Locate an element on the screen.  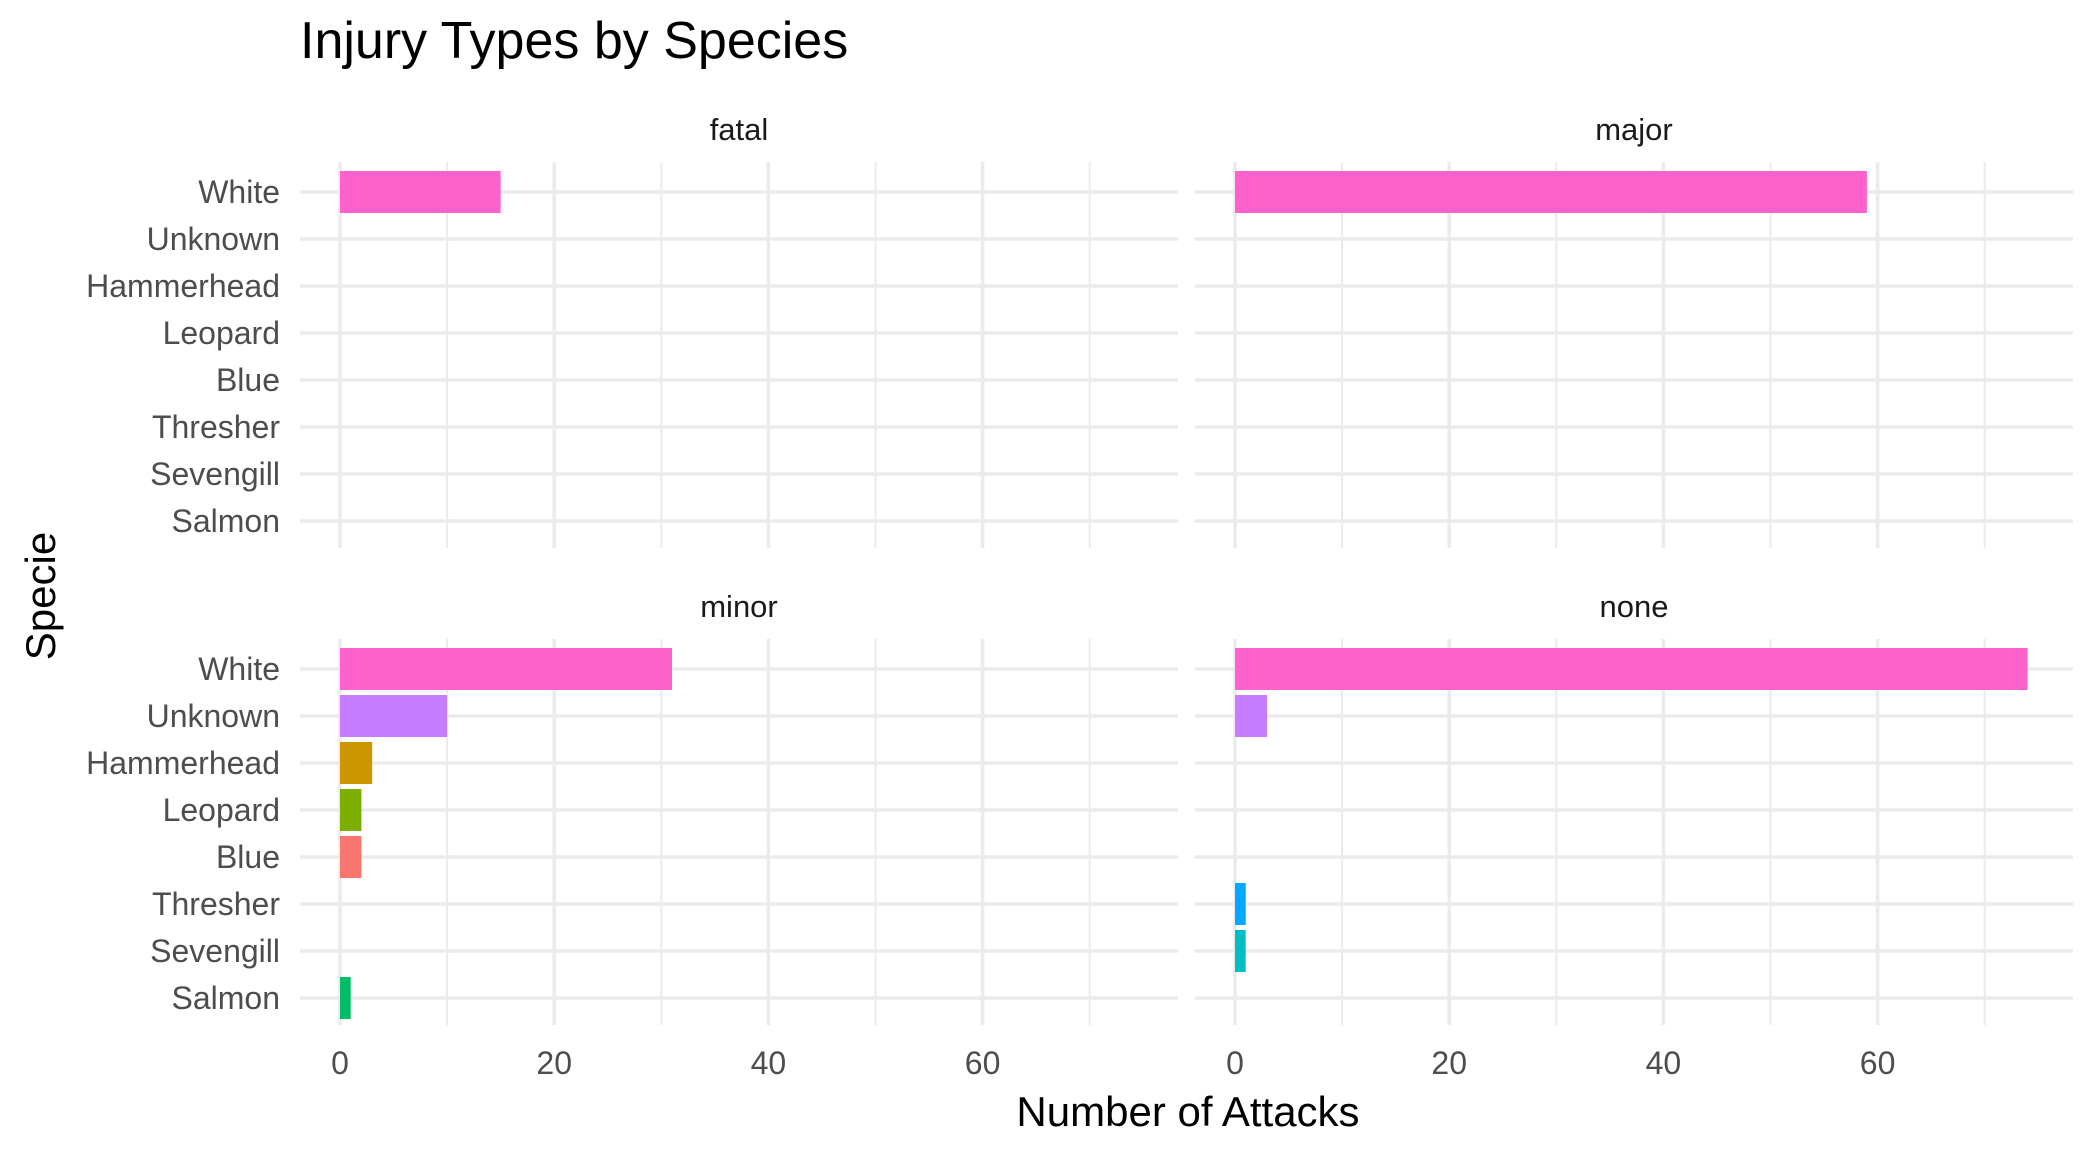
bar-leopard is located at coordinates (351, 810).